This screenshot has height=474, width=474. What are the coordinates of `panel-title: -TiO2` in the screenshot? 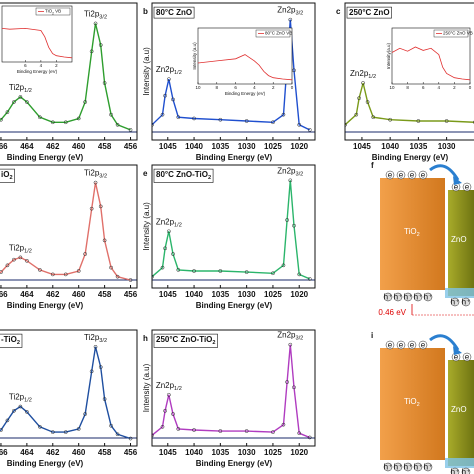 It's located at (10, 340).